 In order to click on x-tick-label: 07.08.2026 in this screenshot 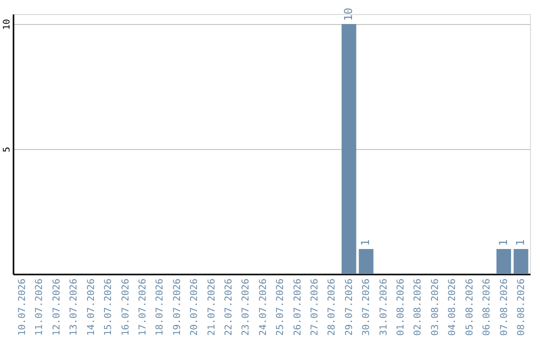, I will do `click(504, 307)`.